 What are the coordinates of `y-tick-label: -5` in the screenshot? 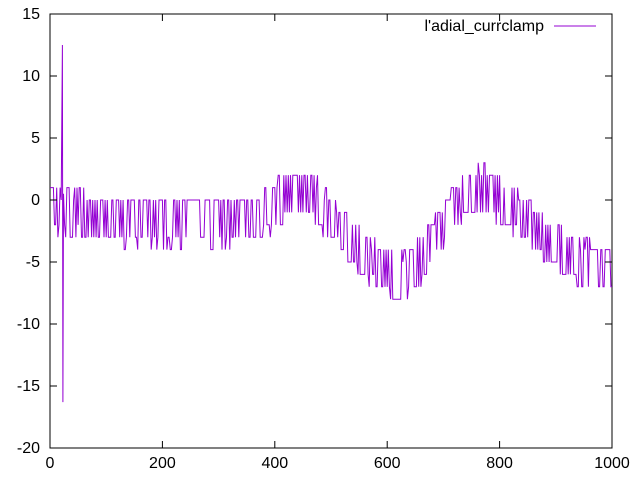 It's located at (33, 262).